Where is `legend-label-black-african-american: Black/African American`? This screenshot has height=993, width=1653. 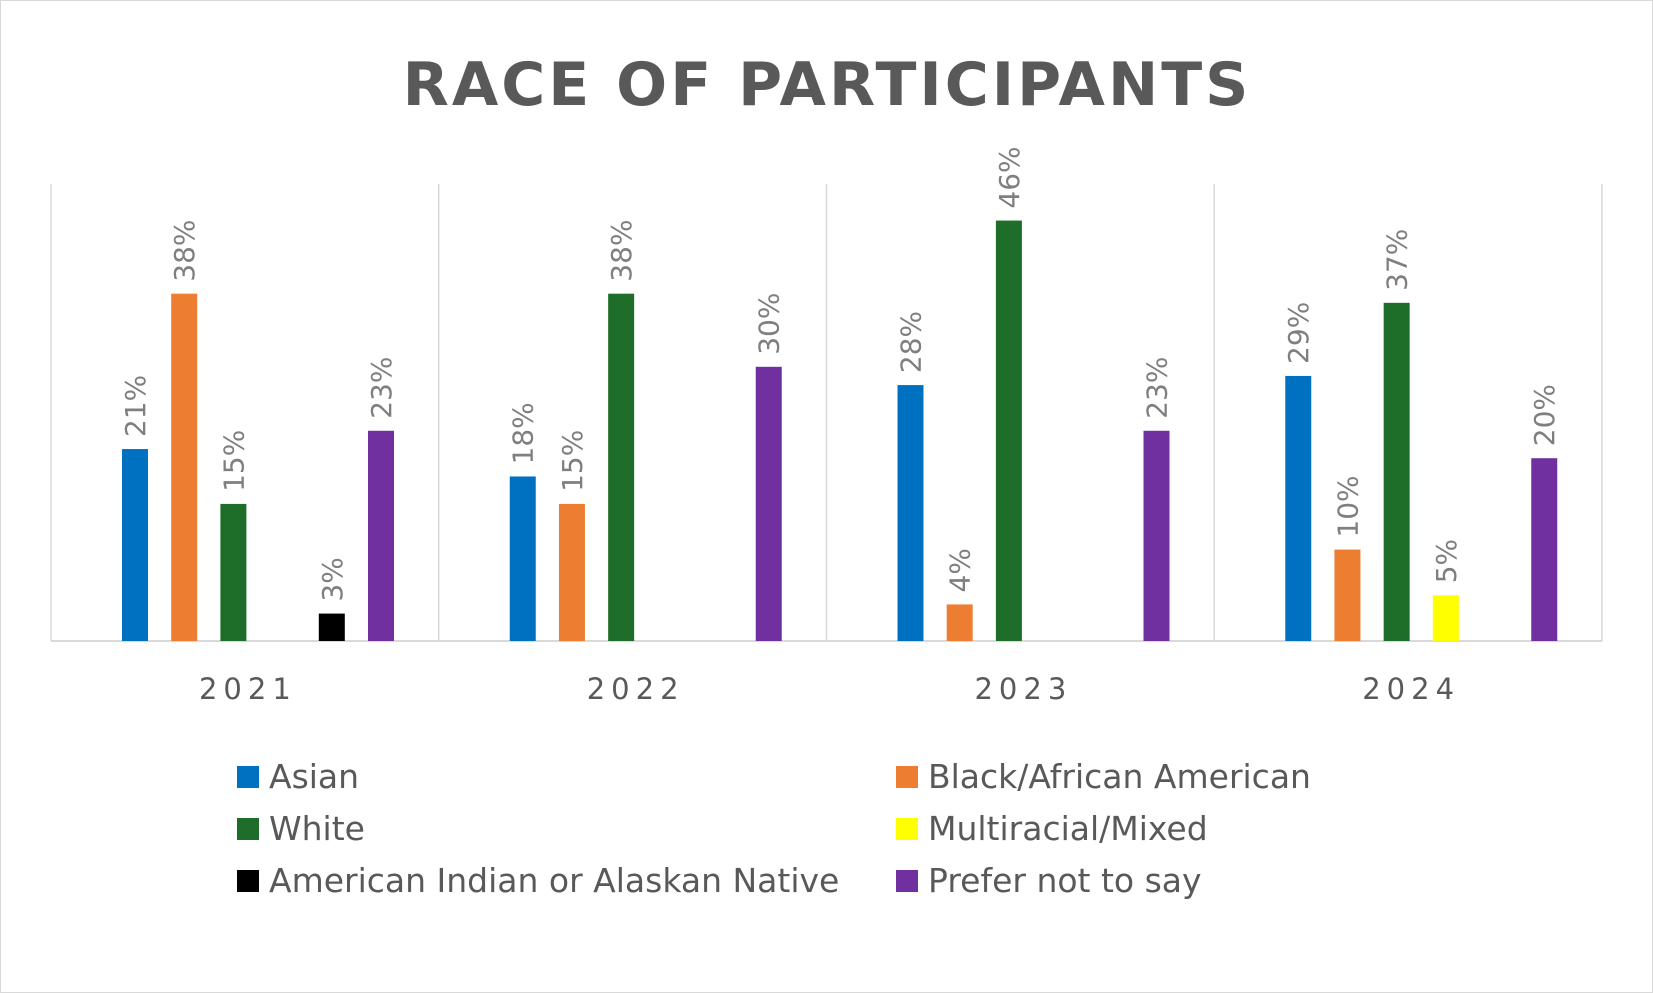
legend-label-black-african-american: Black/African American is located at coordinates (1119, 776).